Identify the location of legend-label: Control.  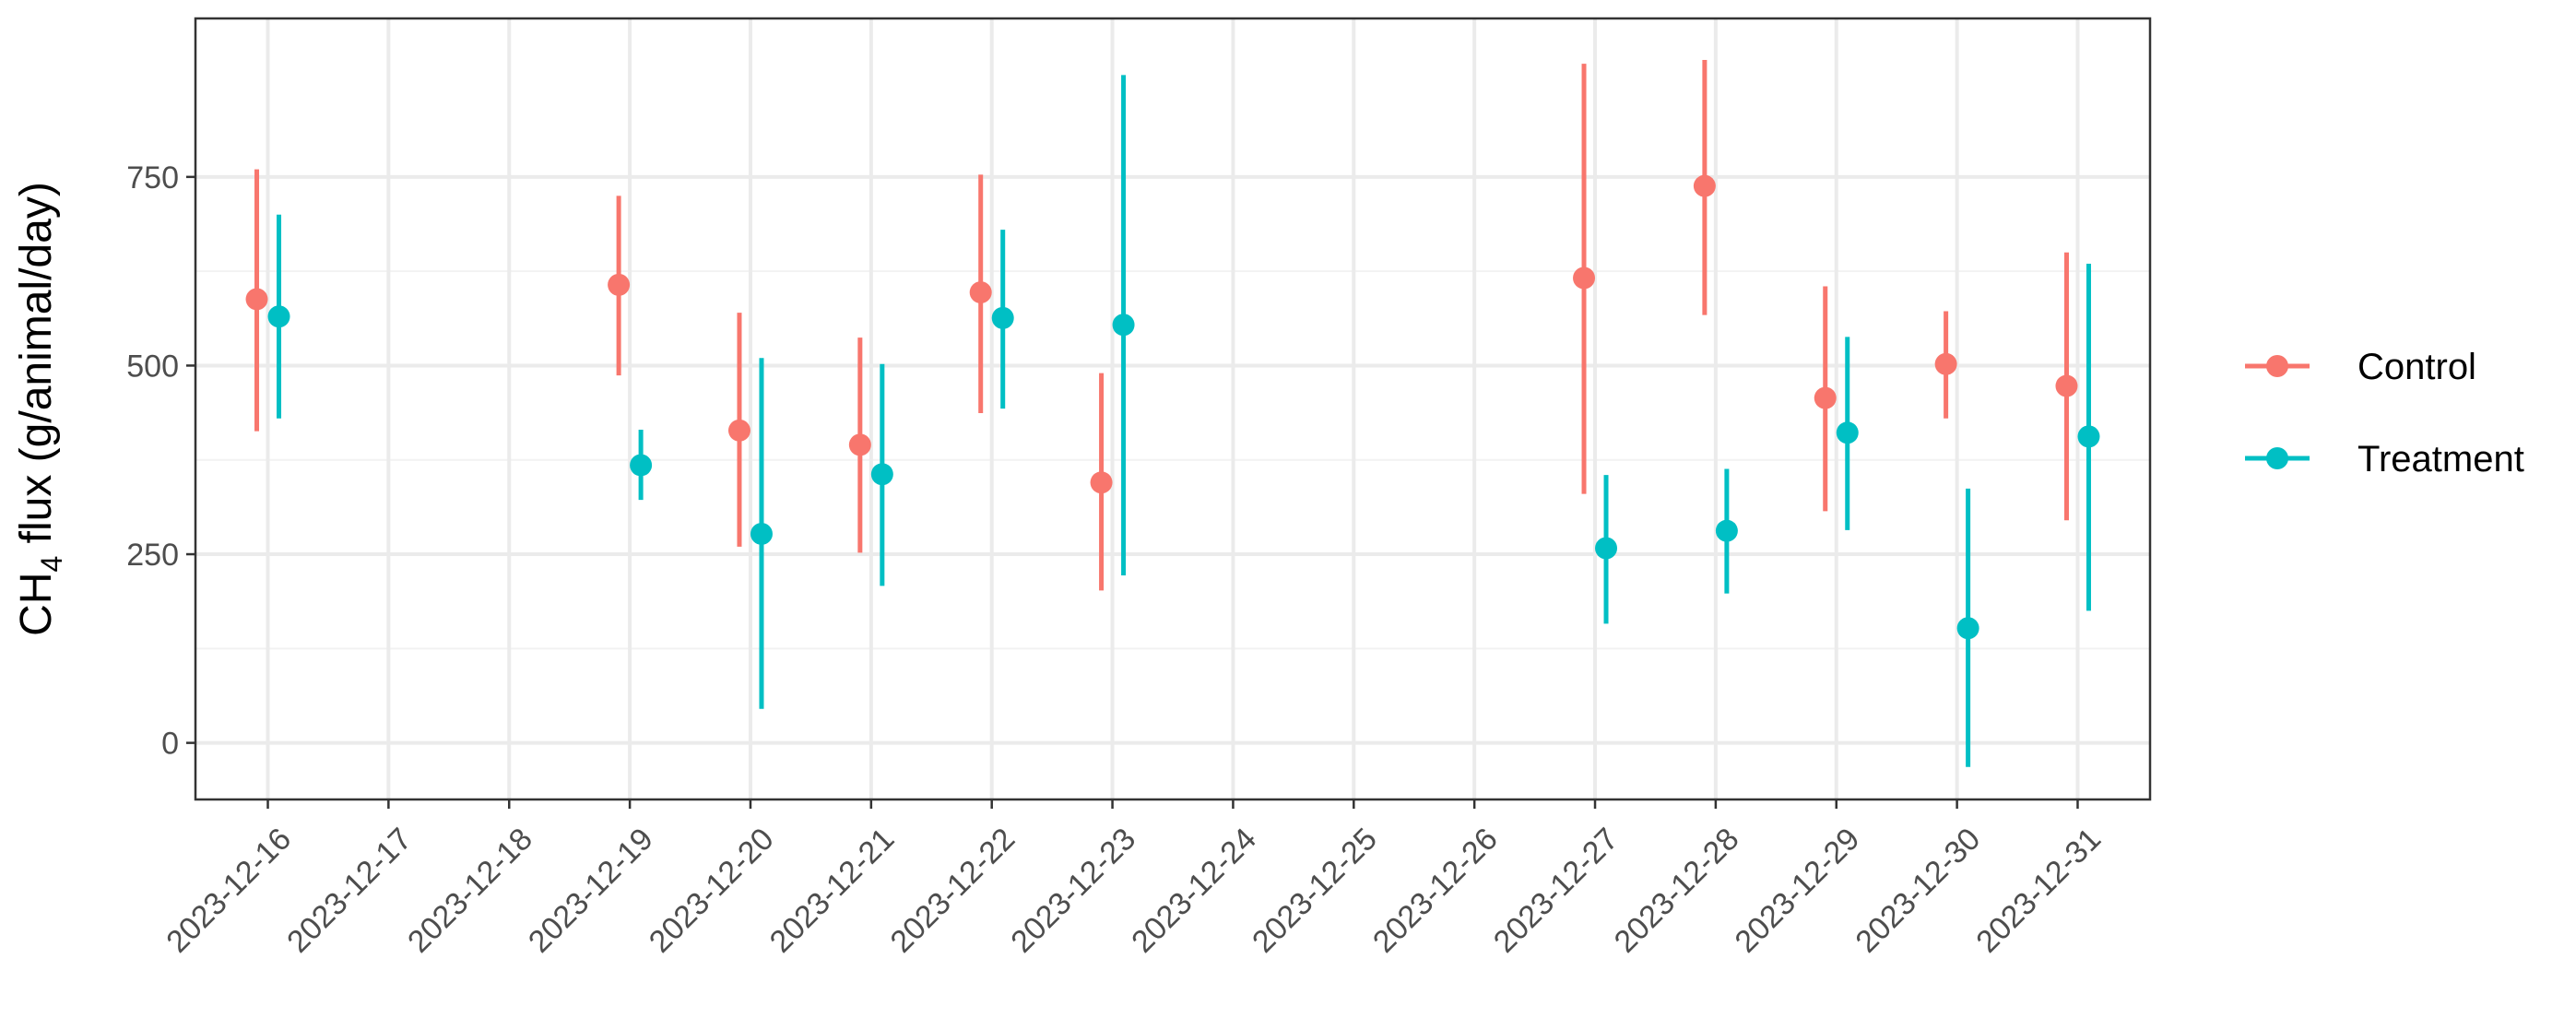
(2416, 367).